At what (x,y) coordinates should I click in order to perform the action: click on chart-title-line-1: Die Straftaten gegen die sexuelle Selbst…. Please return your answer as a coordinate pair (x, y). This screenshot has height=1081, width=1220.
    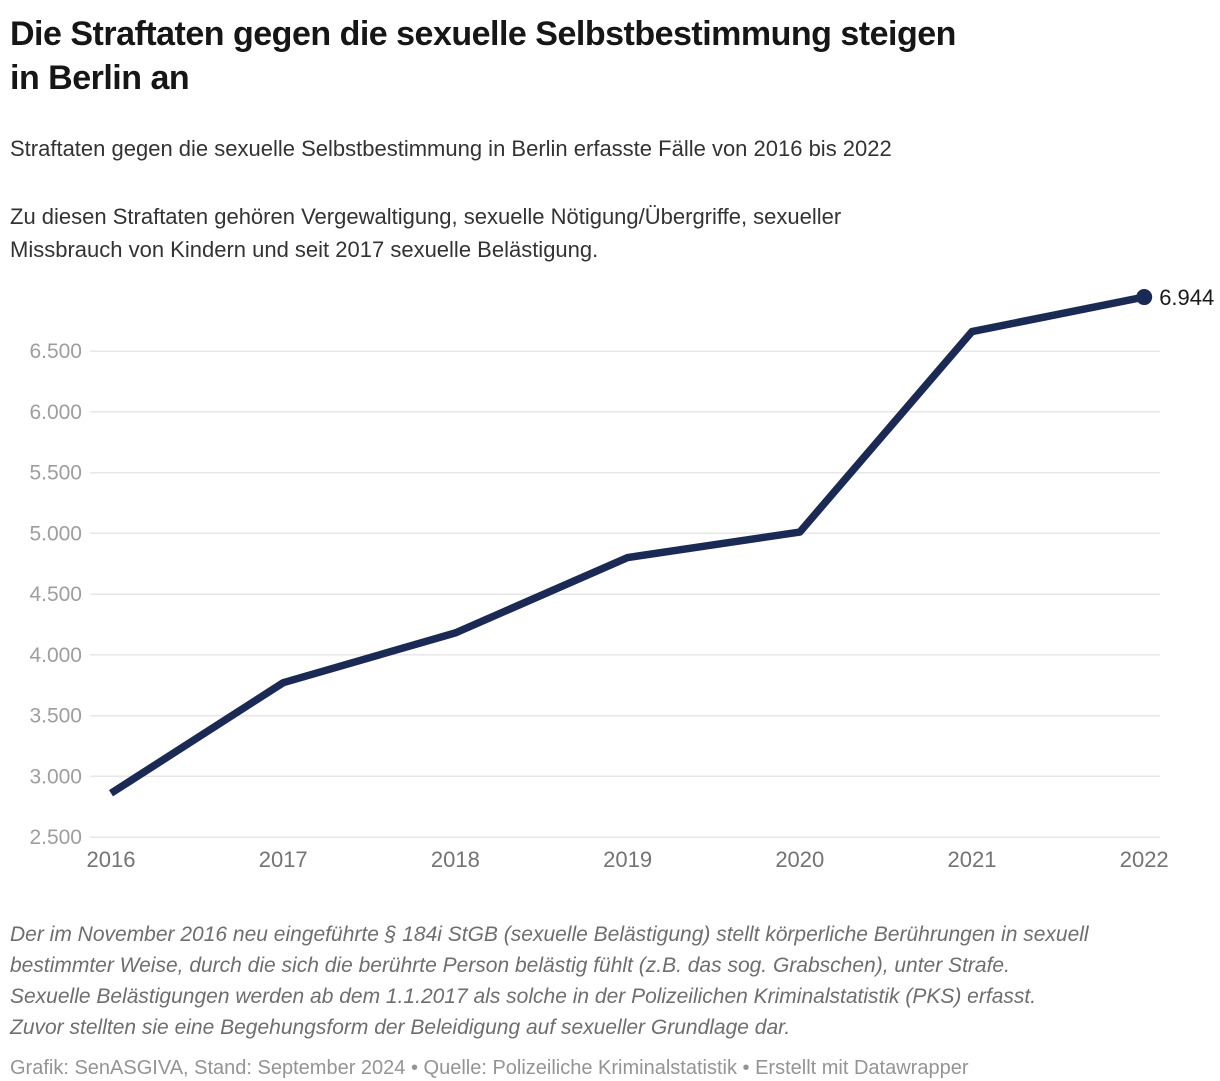
    Looking at the image, I should click on (483, 34).